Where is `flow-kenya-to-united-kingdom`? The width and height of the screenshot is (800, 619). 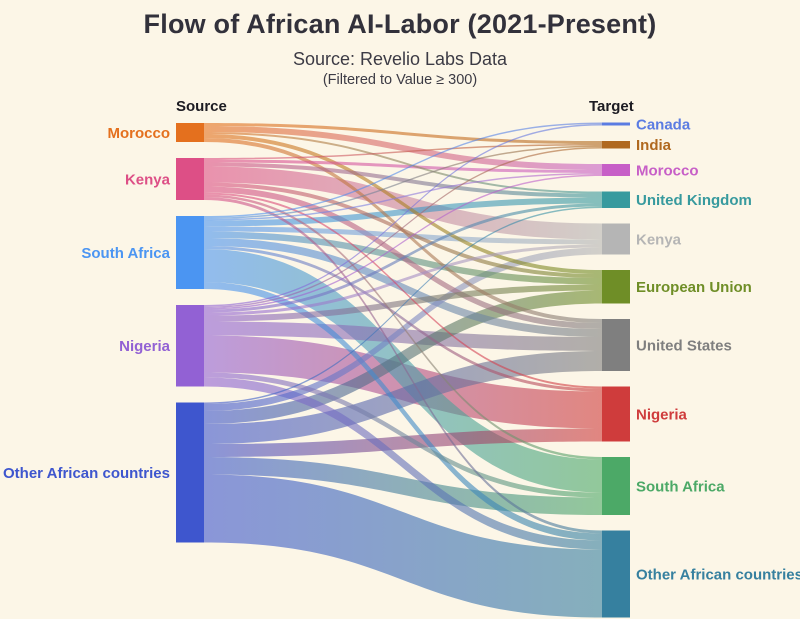
flow-kenya-to-united-kingdom is located at coordinates (403, 180).